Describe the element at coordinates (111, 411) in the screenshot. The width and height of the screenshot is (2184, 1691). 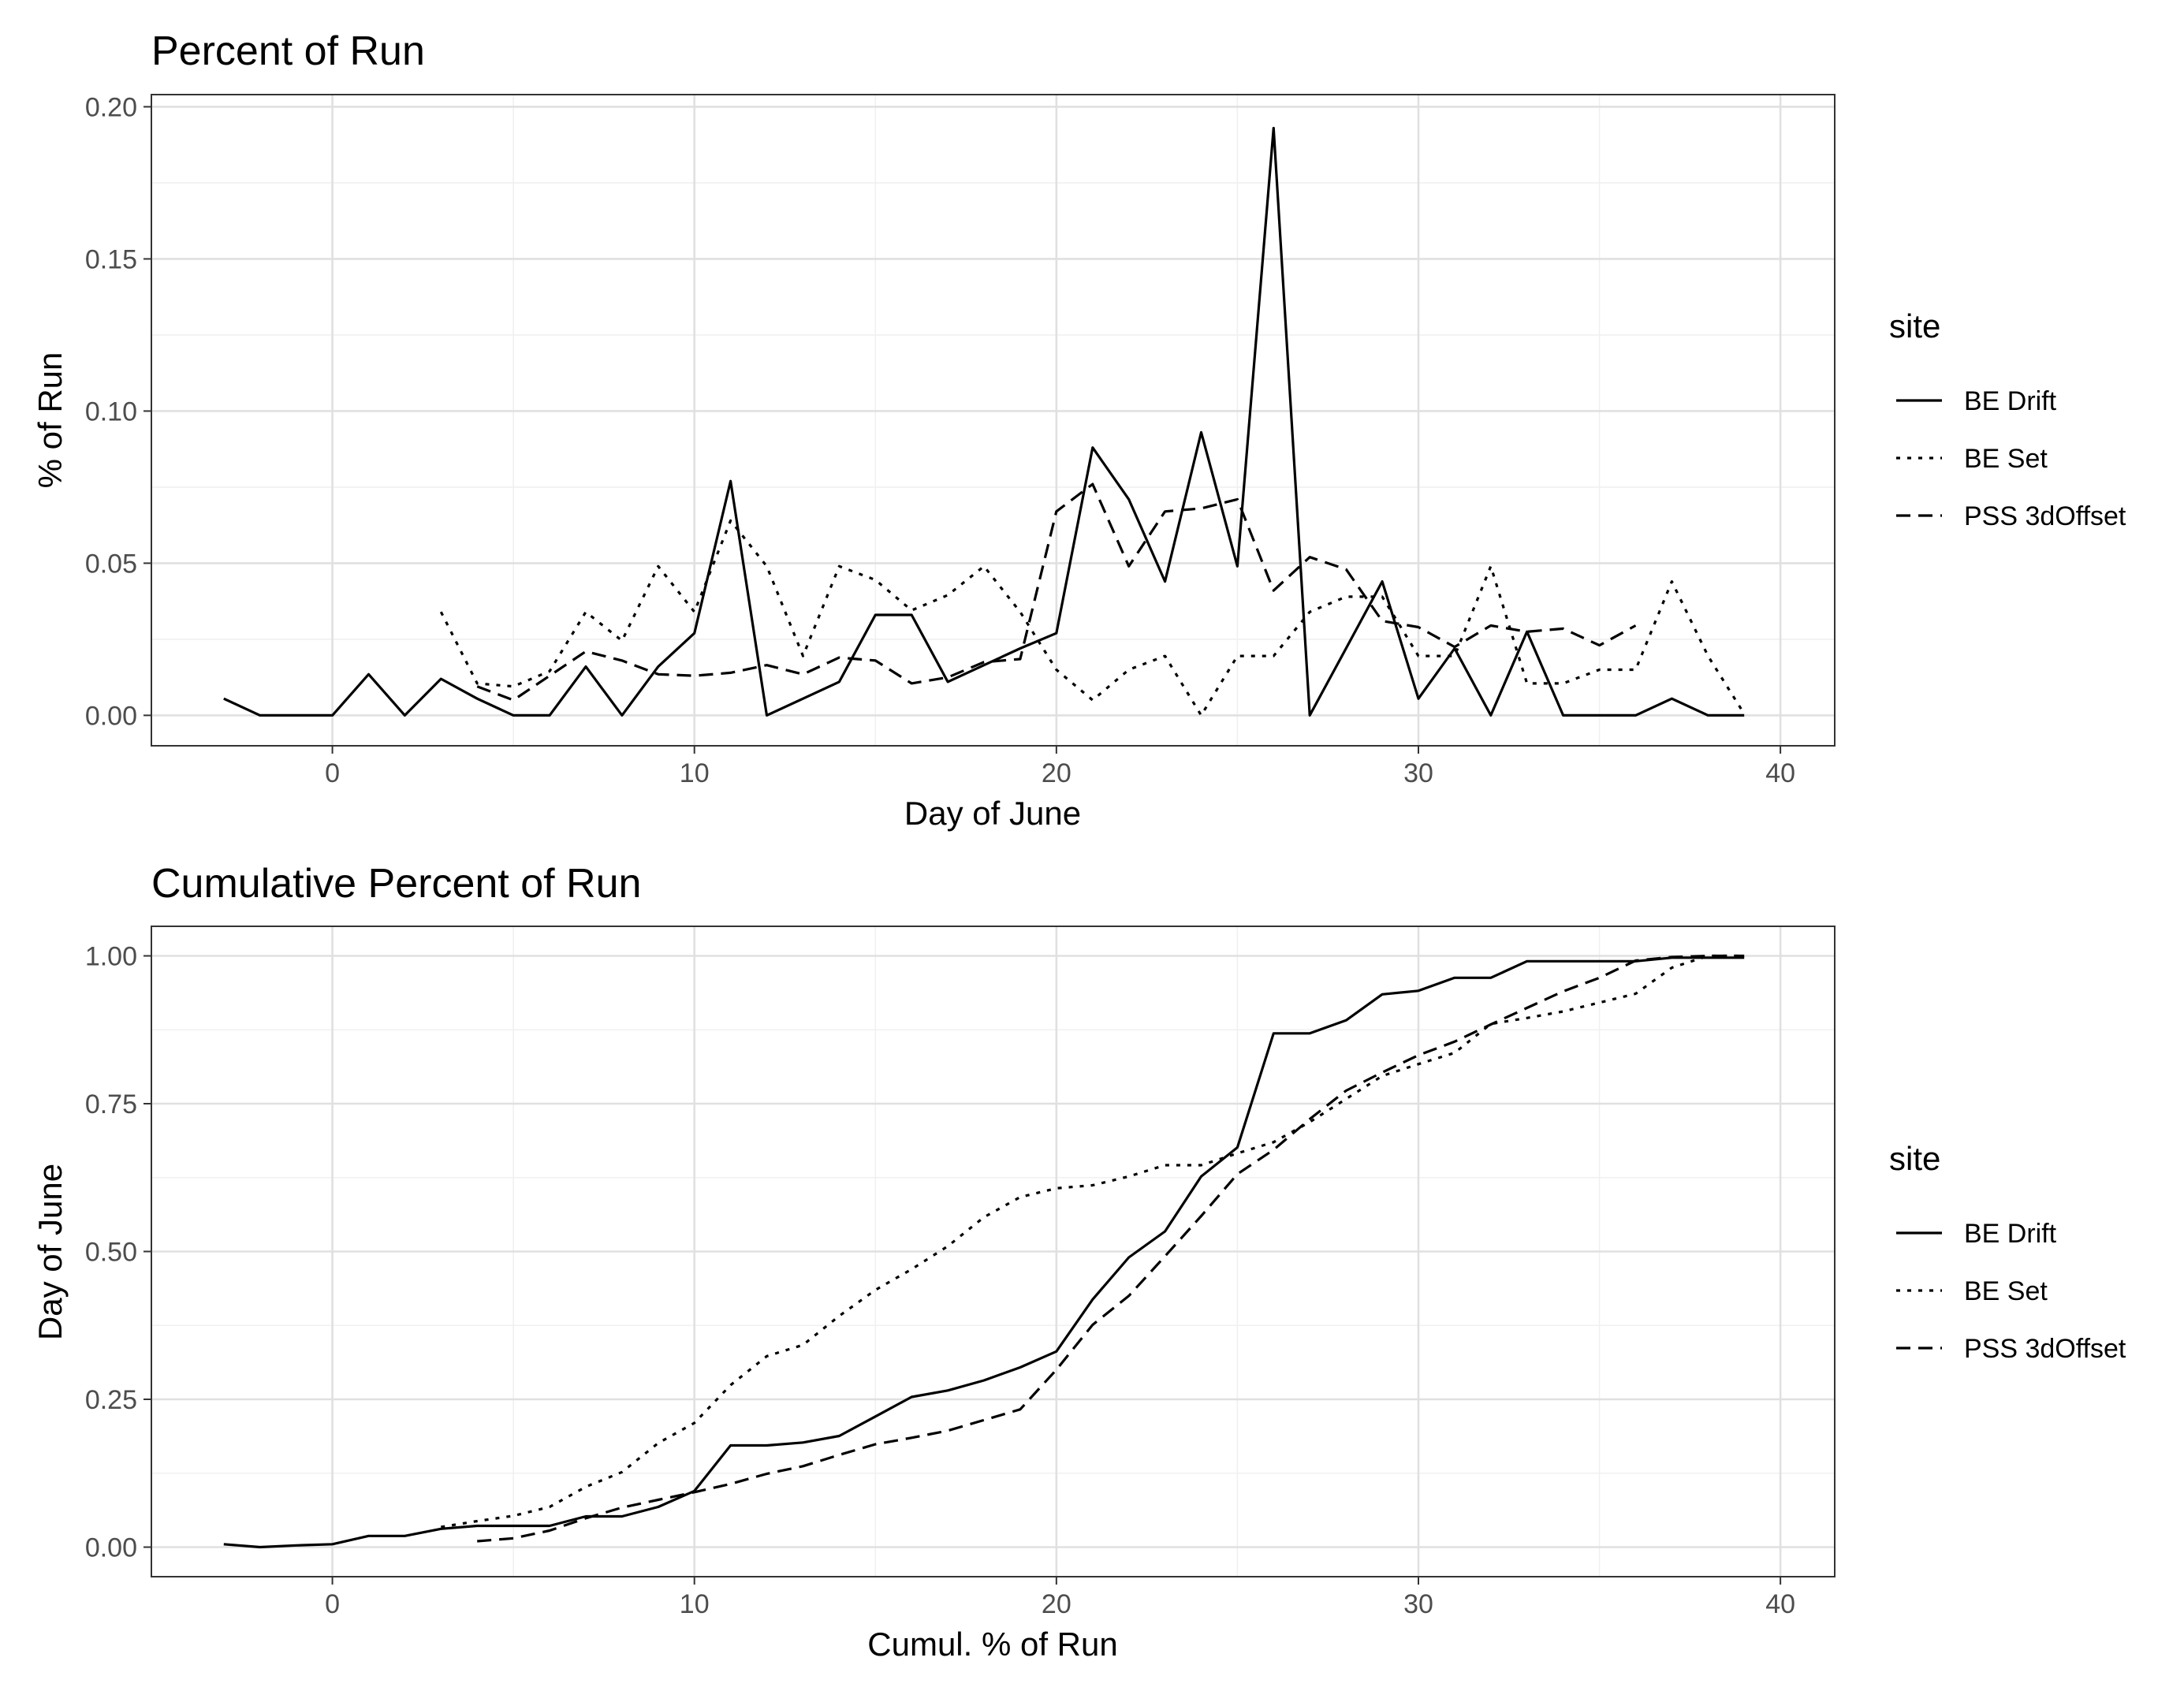
I see `y-tick-label: 0.10` at that location.